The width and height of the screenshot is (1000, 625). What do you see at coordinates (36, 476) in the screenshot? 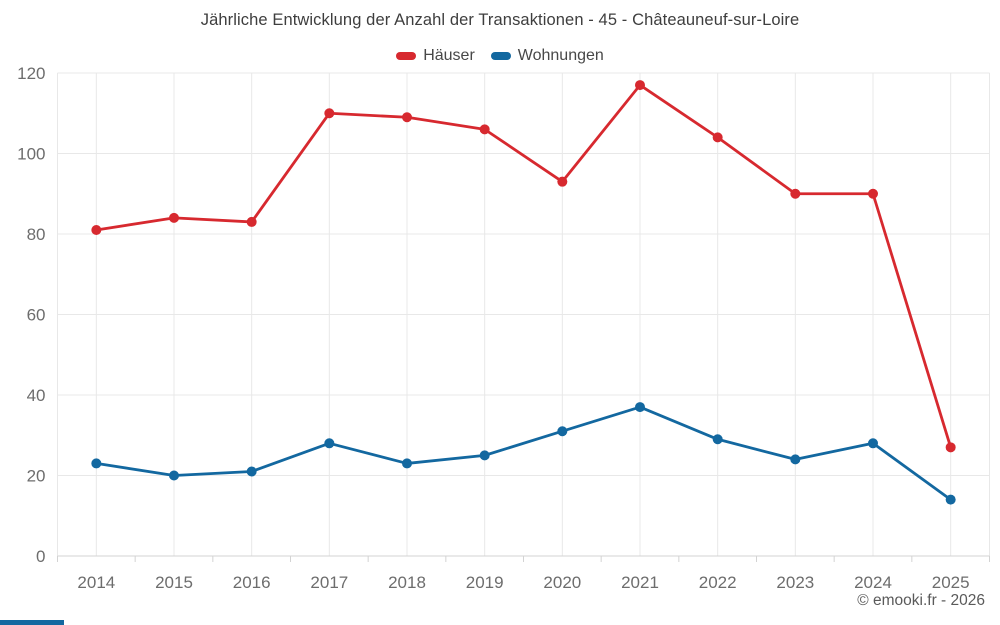
I see `svg-text: 20` at bounding box center [36, 476].